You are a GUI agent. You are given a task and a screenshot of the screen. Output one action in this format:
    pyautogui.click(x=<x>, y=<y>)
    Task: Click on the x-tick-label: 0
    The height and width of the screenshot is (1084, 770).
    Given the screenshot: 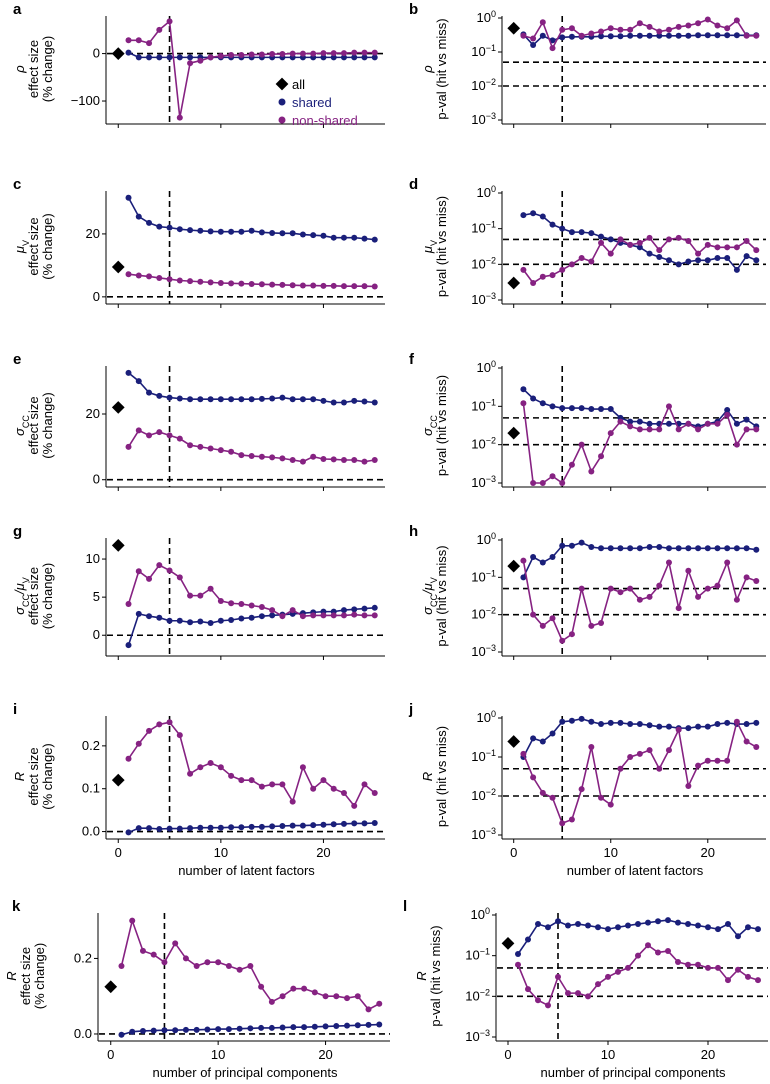 What is the action you would take?
    pyautogui.click(x=110, y=1054)
    